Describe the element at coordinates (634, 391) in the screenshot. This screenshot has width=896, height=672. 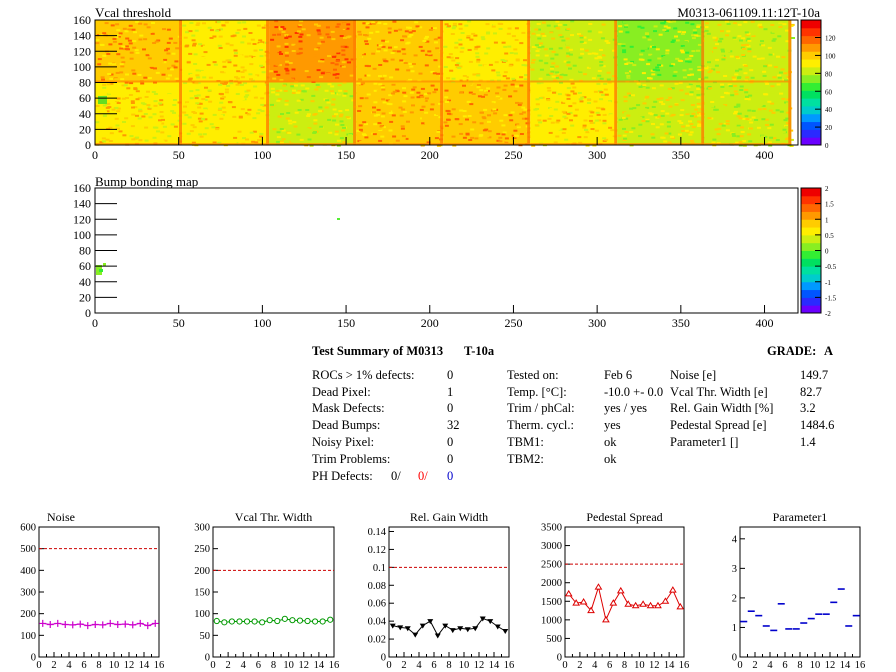
I see `condition-value-1: -10.0 +- 0.0` at that location.